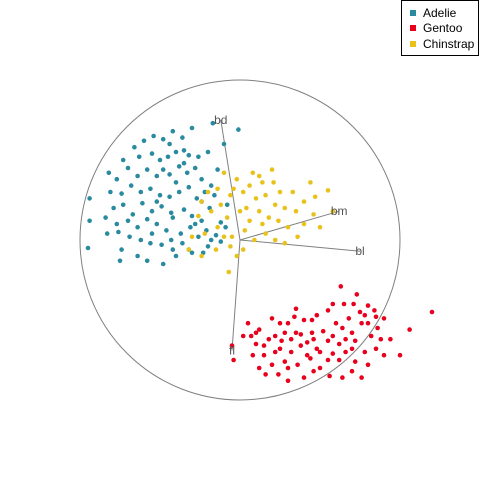 The image size is (480, 480). What do you see at coordinates (232, 350) in the screenshot?
I see `axis-label-fl: fl` at bounding box center [232, 350].